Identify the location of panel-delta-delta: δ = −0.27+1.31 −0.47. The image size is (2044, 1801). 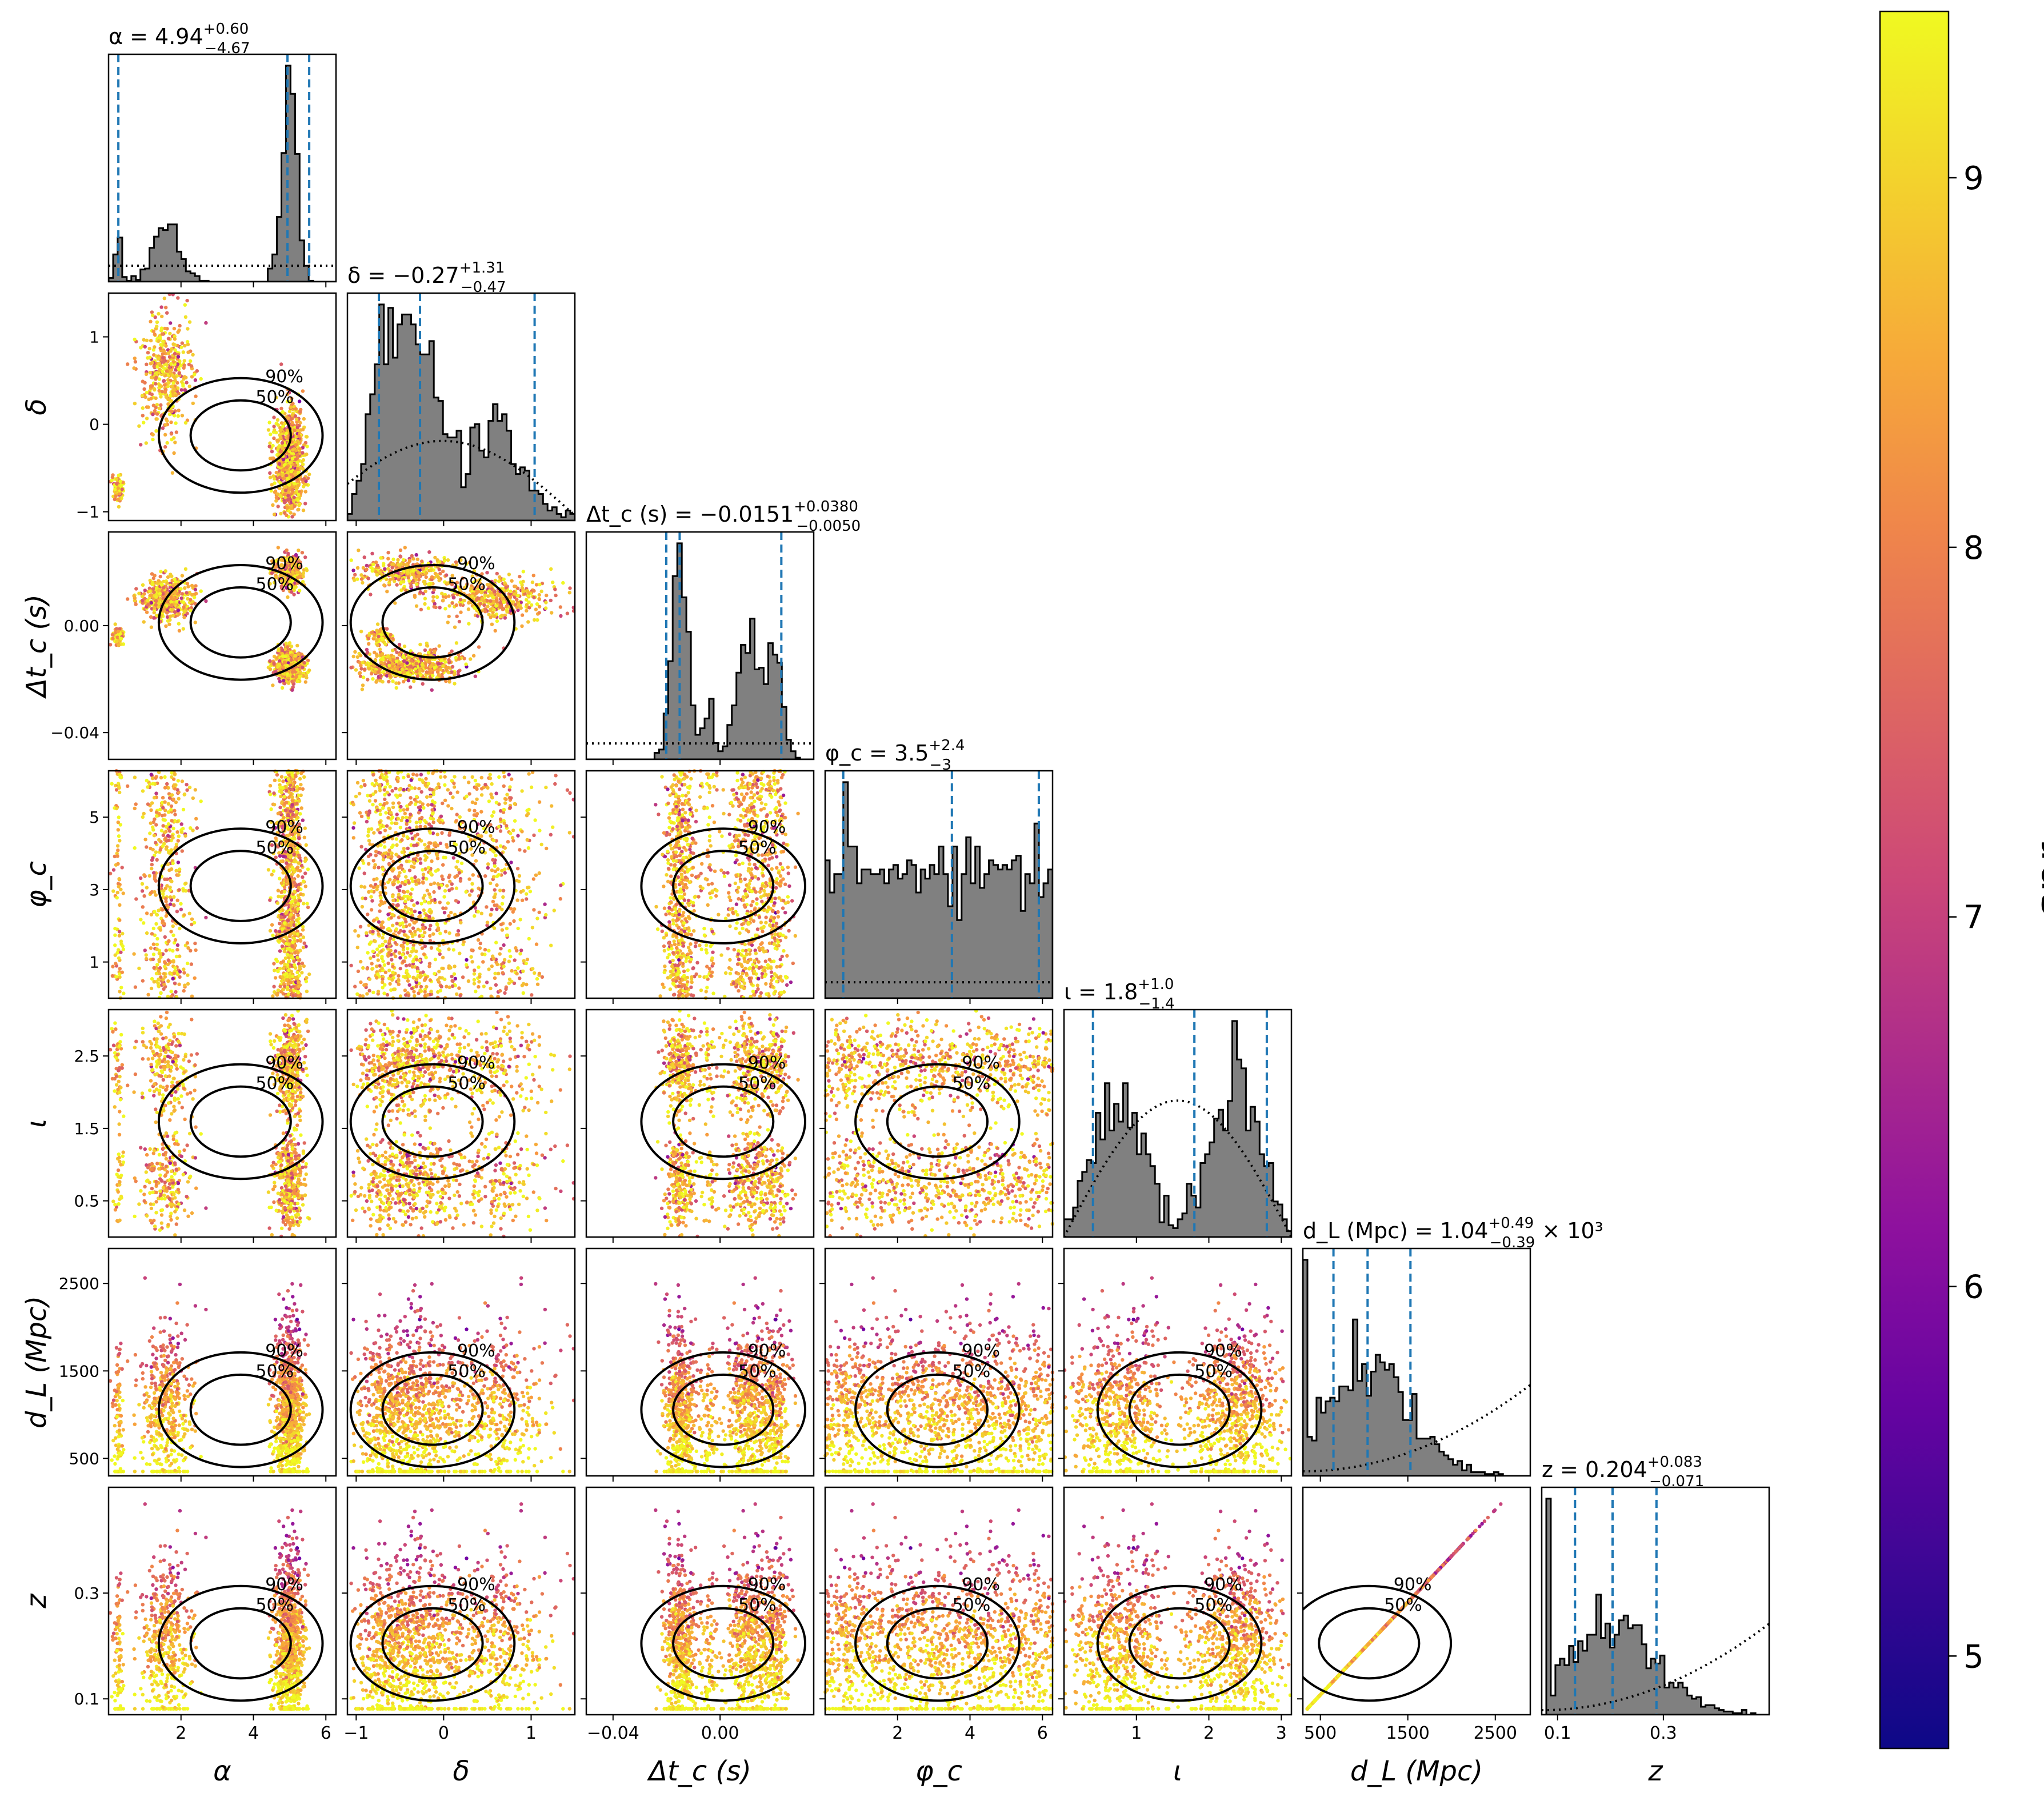
(461, 392).